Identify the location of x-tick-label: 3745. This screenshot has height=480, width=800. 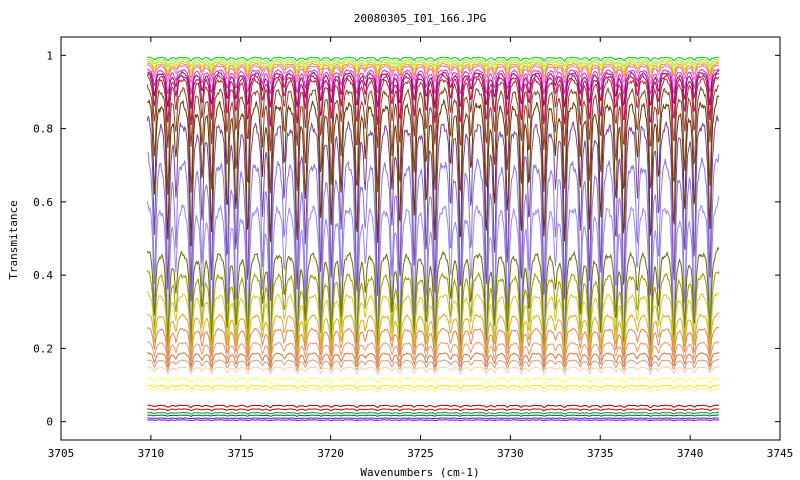
(780, 453).